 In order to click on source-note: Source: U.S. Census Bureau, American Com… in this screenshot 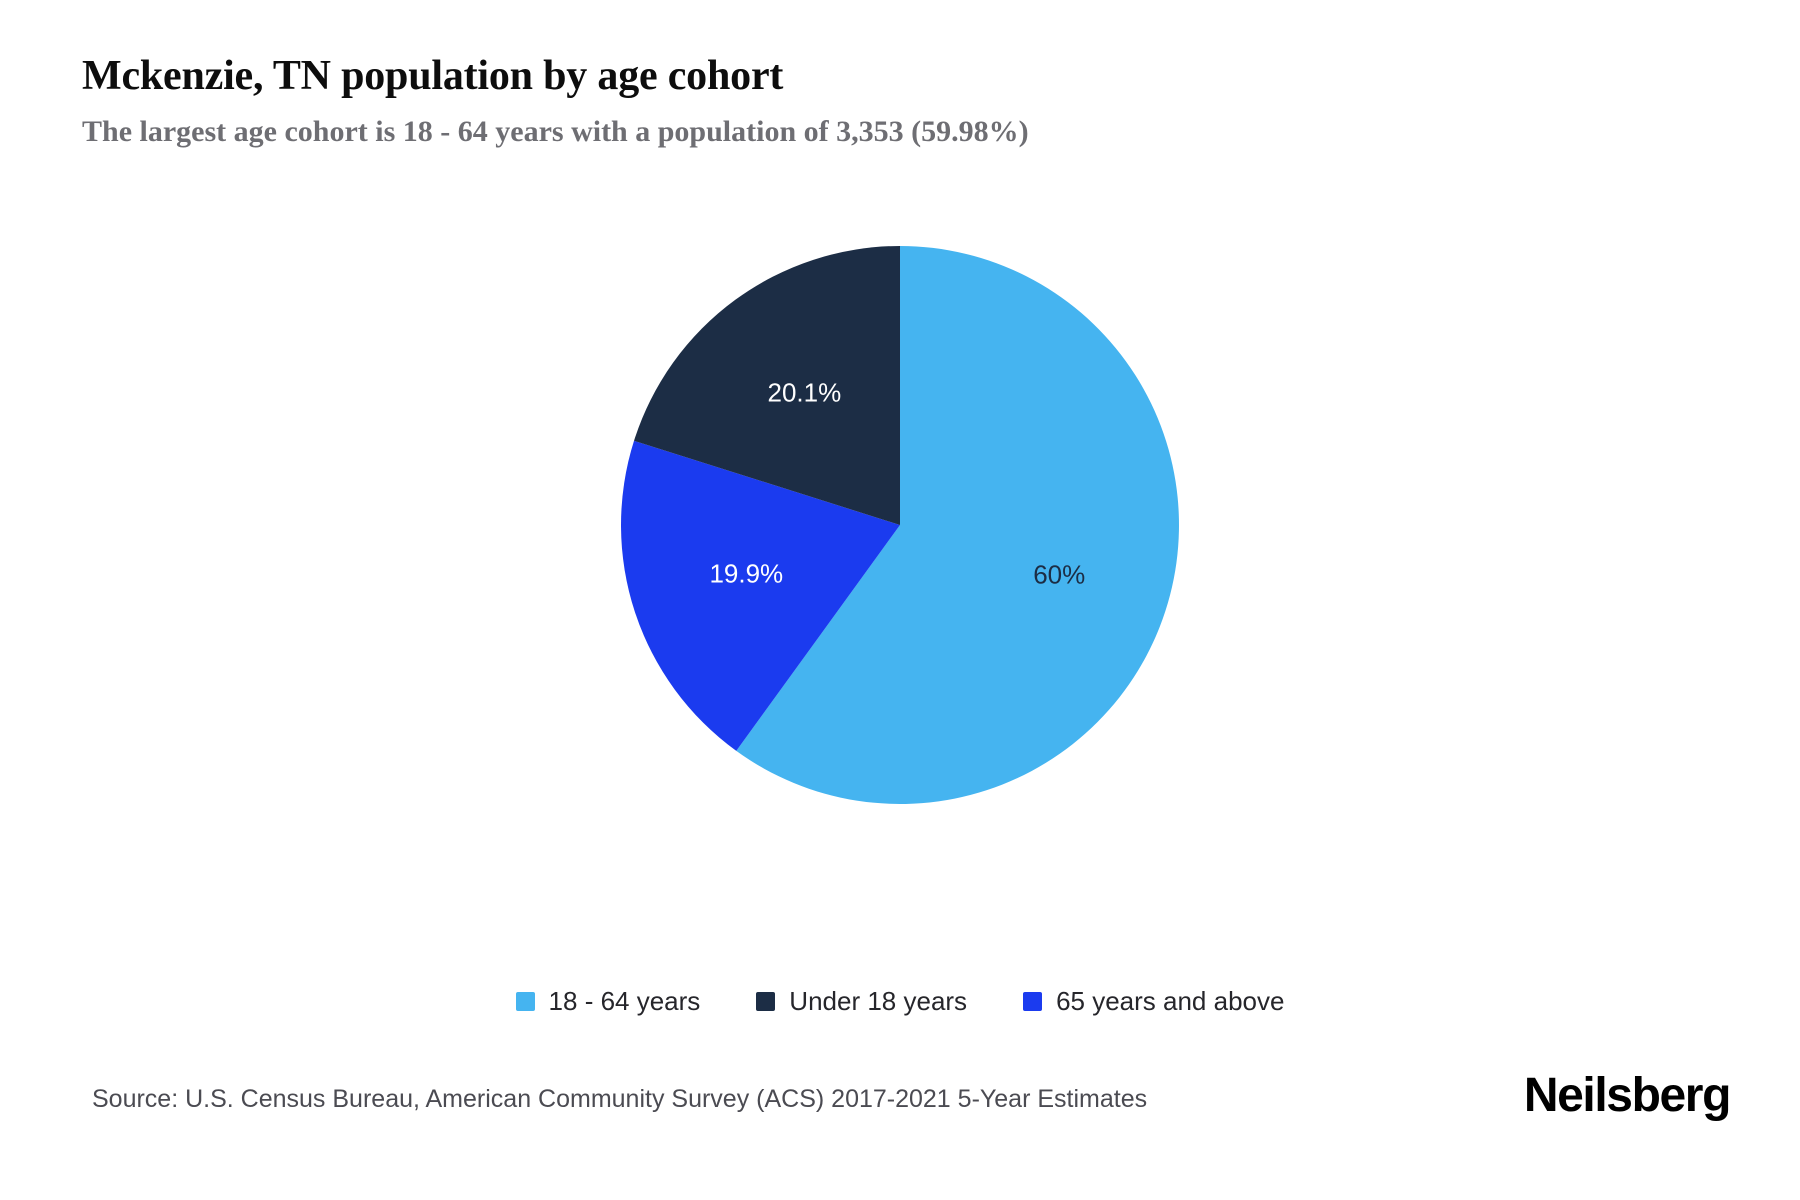, I will do `click(620, 1099)`.